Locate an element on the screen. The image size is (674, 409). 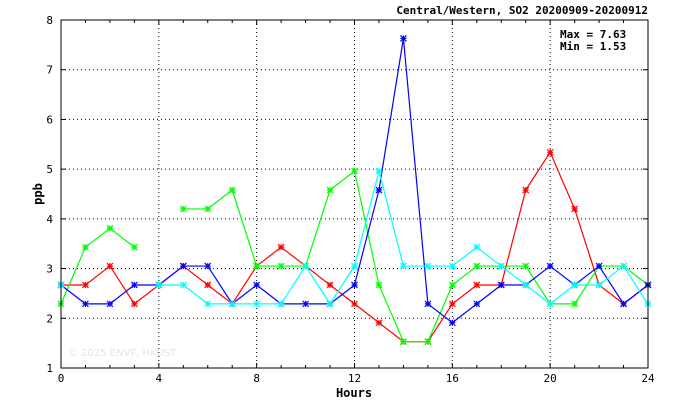
y-tick-label: 5 is located at coordinates (49, 169).